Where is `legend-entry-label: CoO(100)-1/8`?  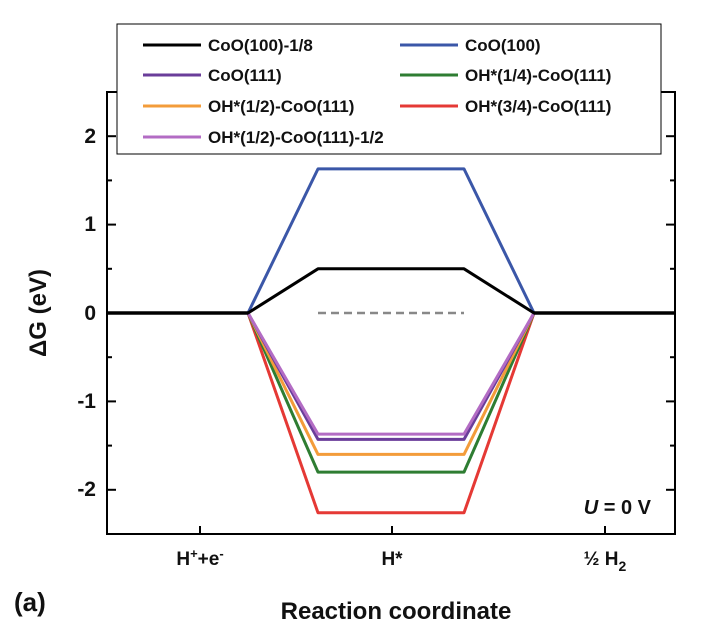
legend-entry-label: CoO(100)-1/8 is located at coordinates (260, 45).